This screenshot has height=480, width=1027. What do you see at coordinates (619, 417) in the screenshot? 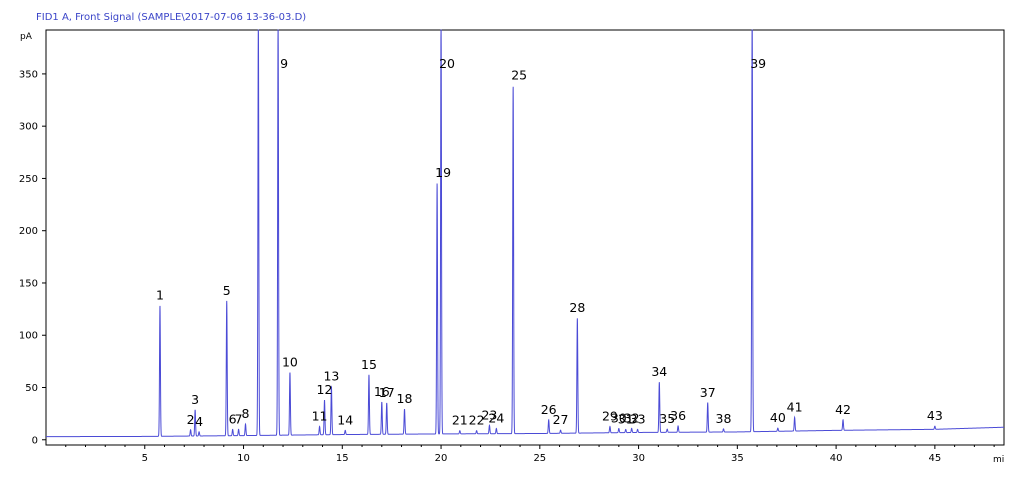
I see `peak-label-30: 30` at bounding box center [619, 417].